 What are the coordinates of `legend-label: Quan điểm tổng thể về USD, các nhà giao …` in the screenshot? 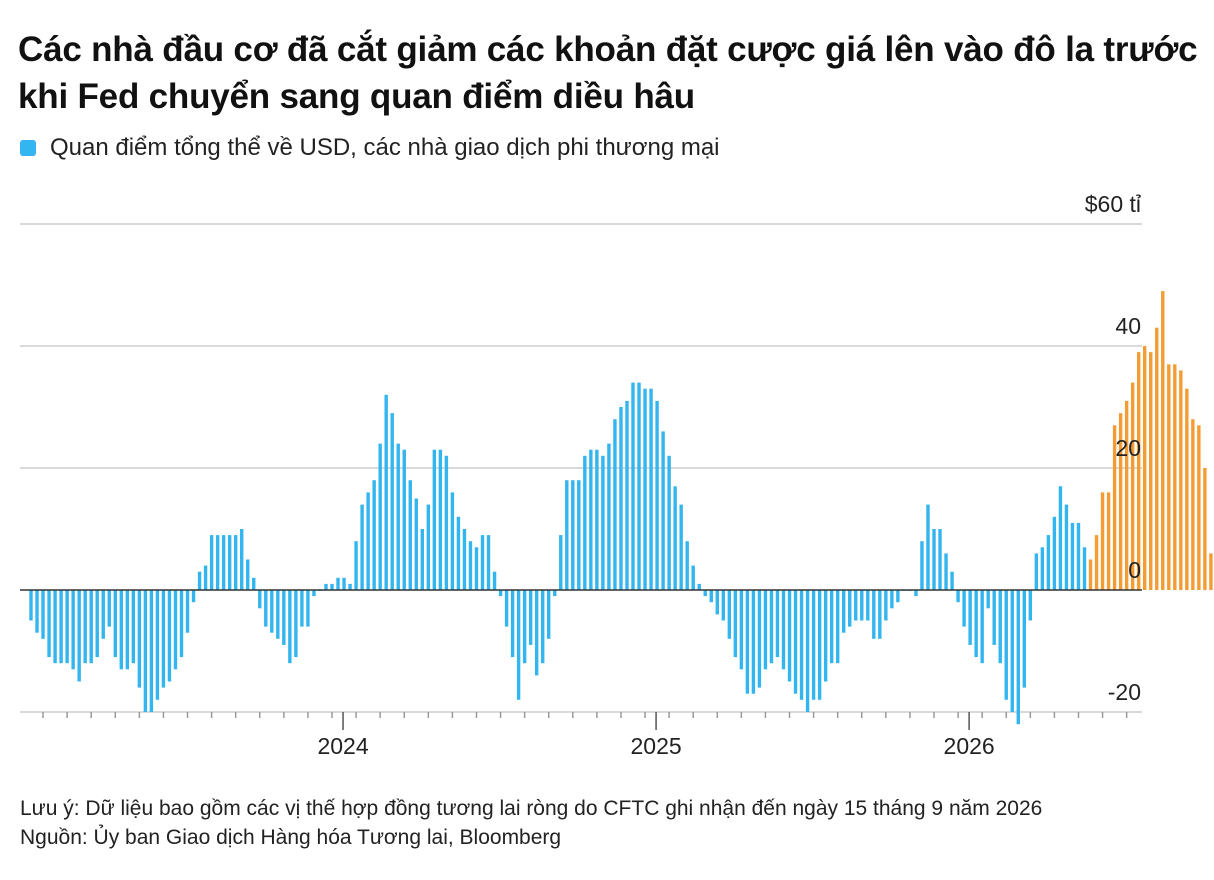 It's located at (385, 147).